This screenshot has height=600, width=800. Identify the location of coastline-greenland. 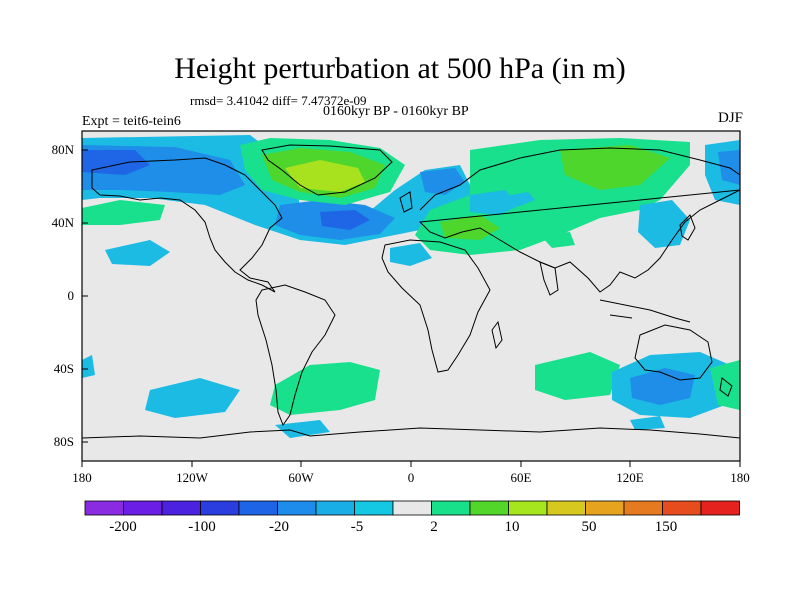
(327, 170).